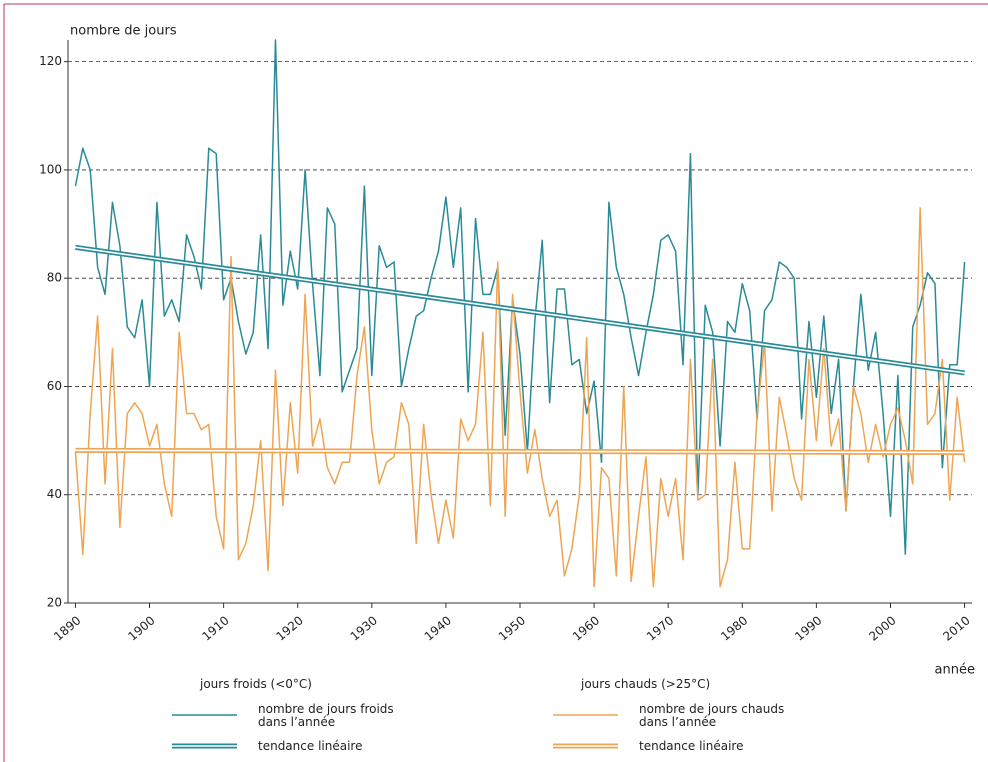 The width and height of the screenshot is (988, 762). Describe the element at coordinates (54, 494) in the screenshot. I see `y-tick-label: 40` at that location.